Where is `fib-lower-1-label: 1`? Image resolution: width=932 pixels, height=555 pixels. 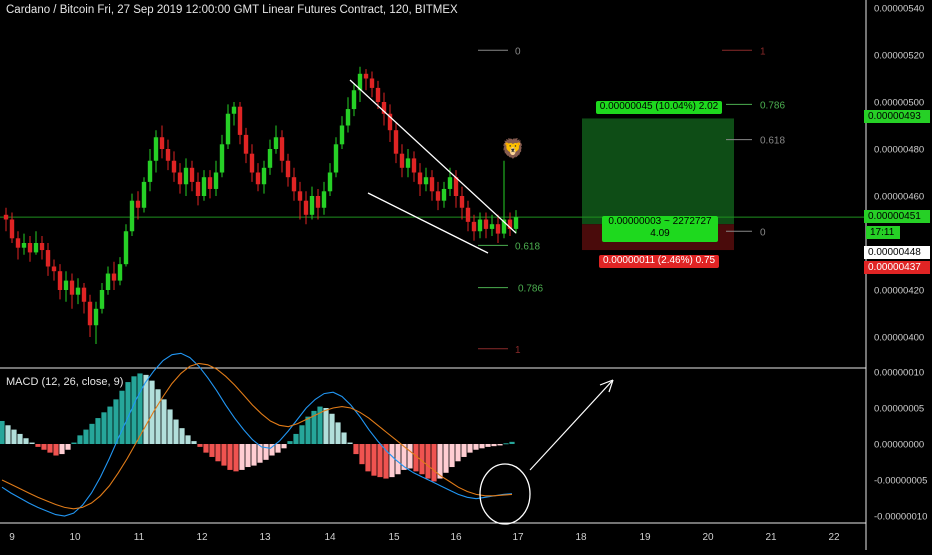 fib-lower-1-label: 1 is located at coordinates (518, 350).